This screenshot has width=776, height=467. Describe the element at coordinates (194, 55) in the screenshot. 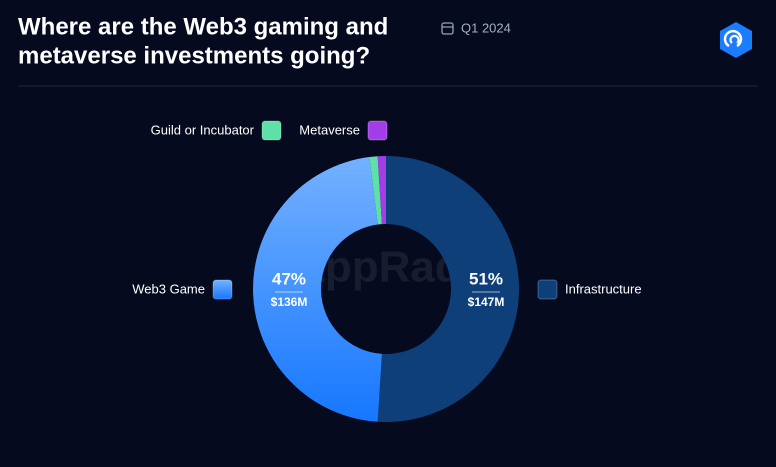

I see `chart-title: metaverse investments going?` at that location.